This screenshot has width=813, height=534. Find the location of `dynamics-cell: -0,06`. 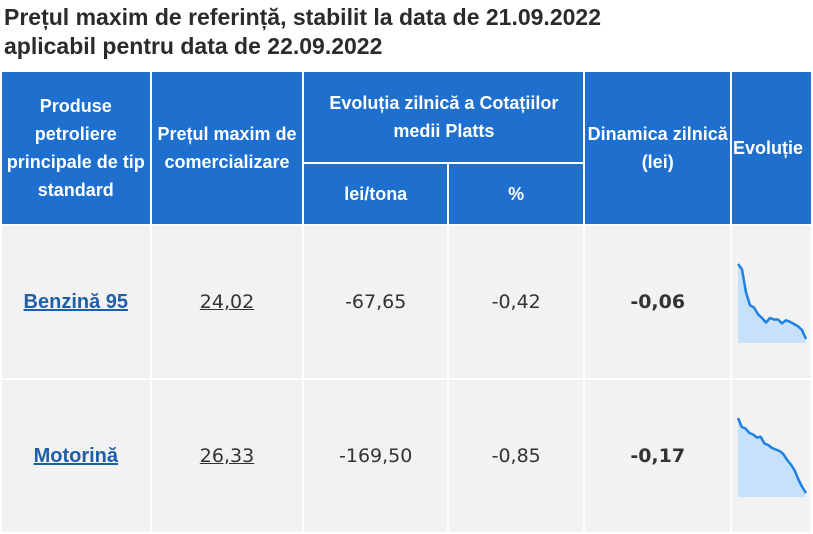

dynamics-cell: -0,06 is located at coordinates (657, 302).